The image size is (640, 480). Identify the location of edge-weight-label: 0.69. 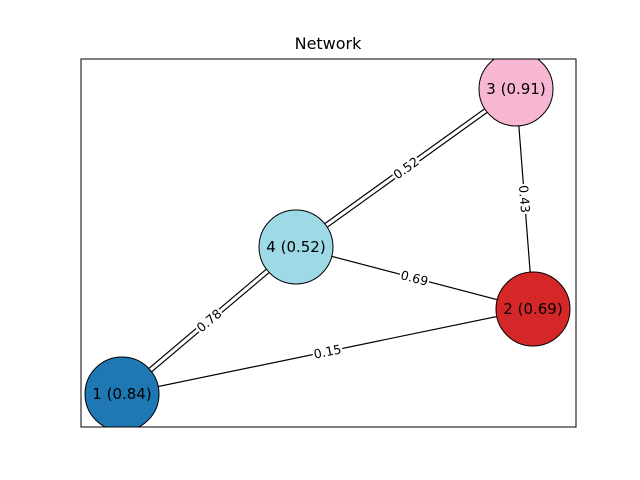
(414, 278).